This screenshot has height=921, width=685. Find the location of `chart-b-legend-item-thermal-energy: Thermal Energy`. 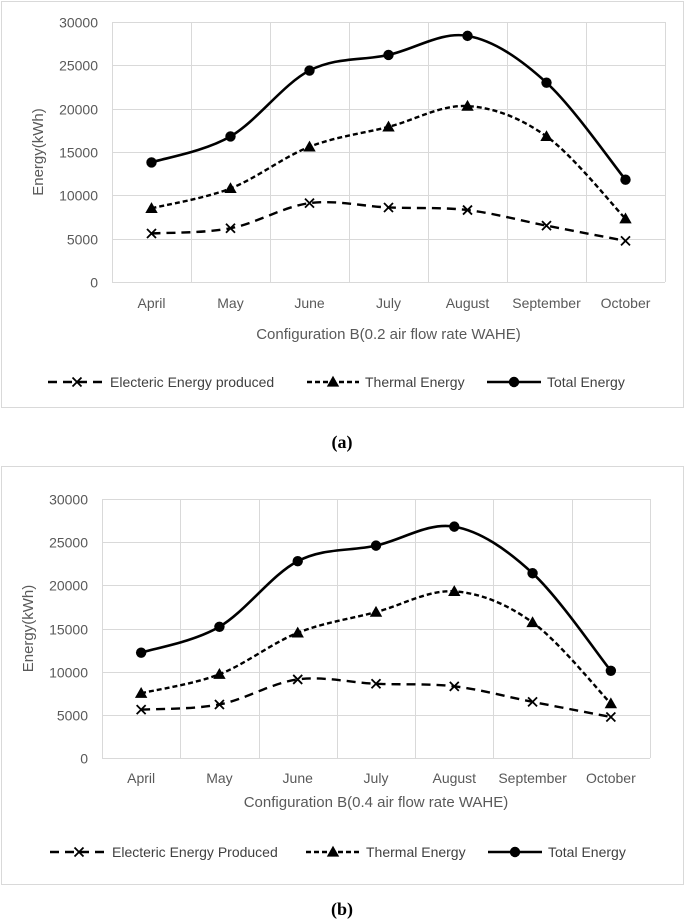

chart-b-legend-item-thermal-energy: Thermal Energy is located at coordinates (386, 852).